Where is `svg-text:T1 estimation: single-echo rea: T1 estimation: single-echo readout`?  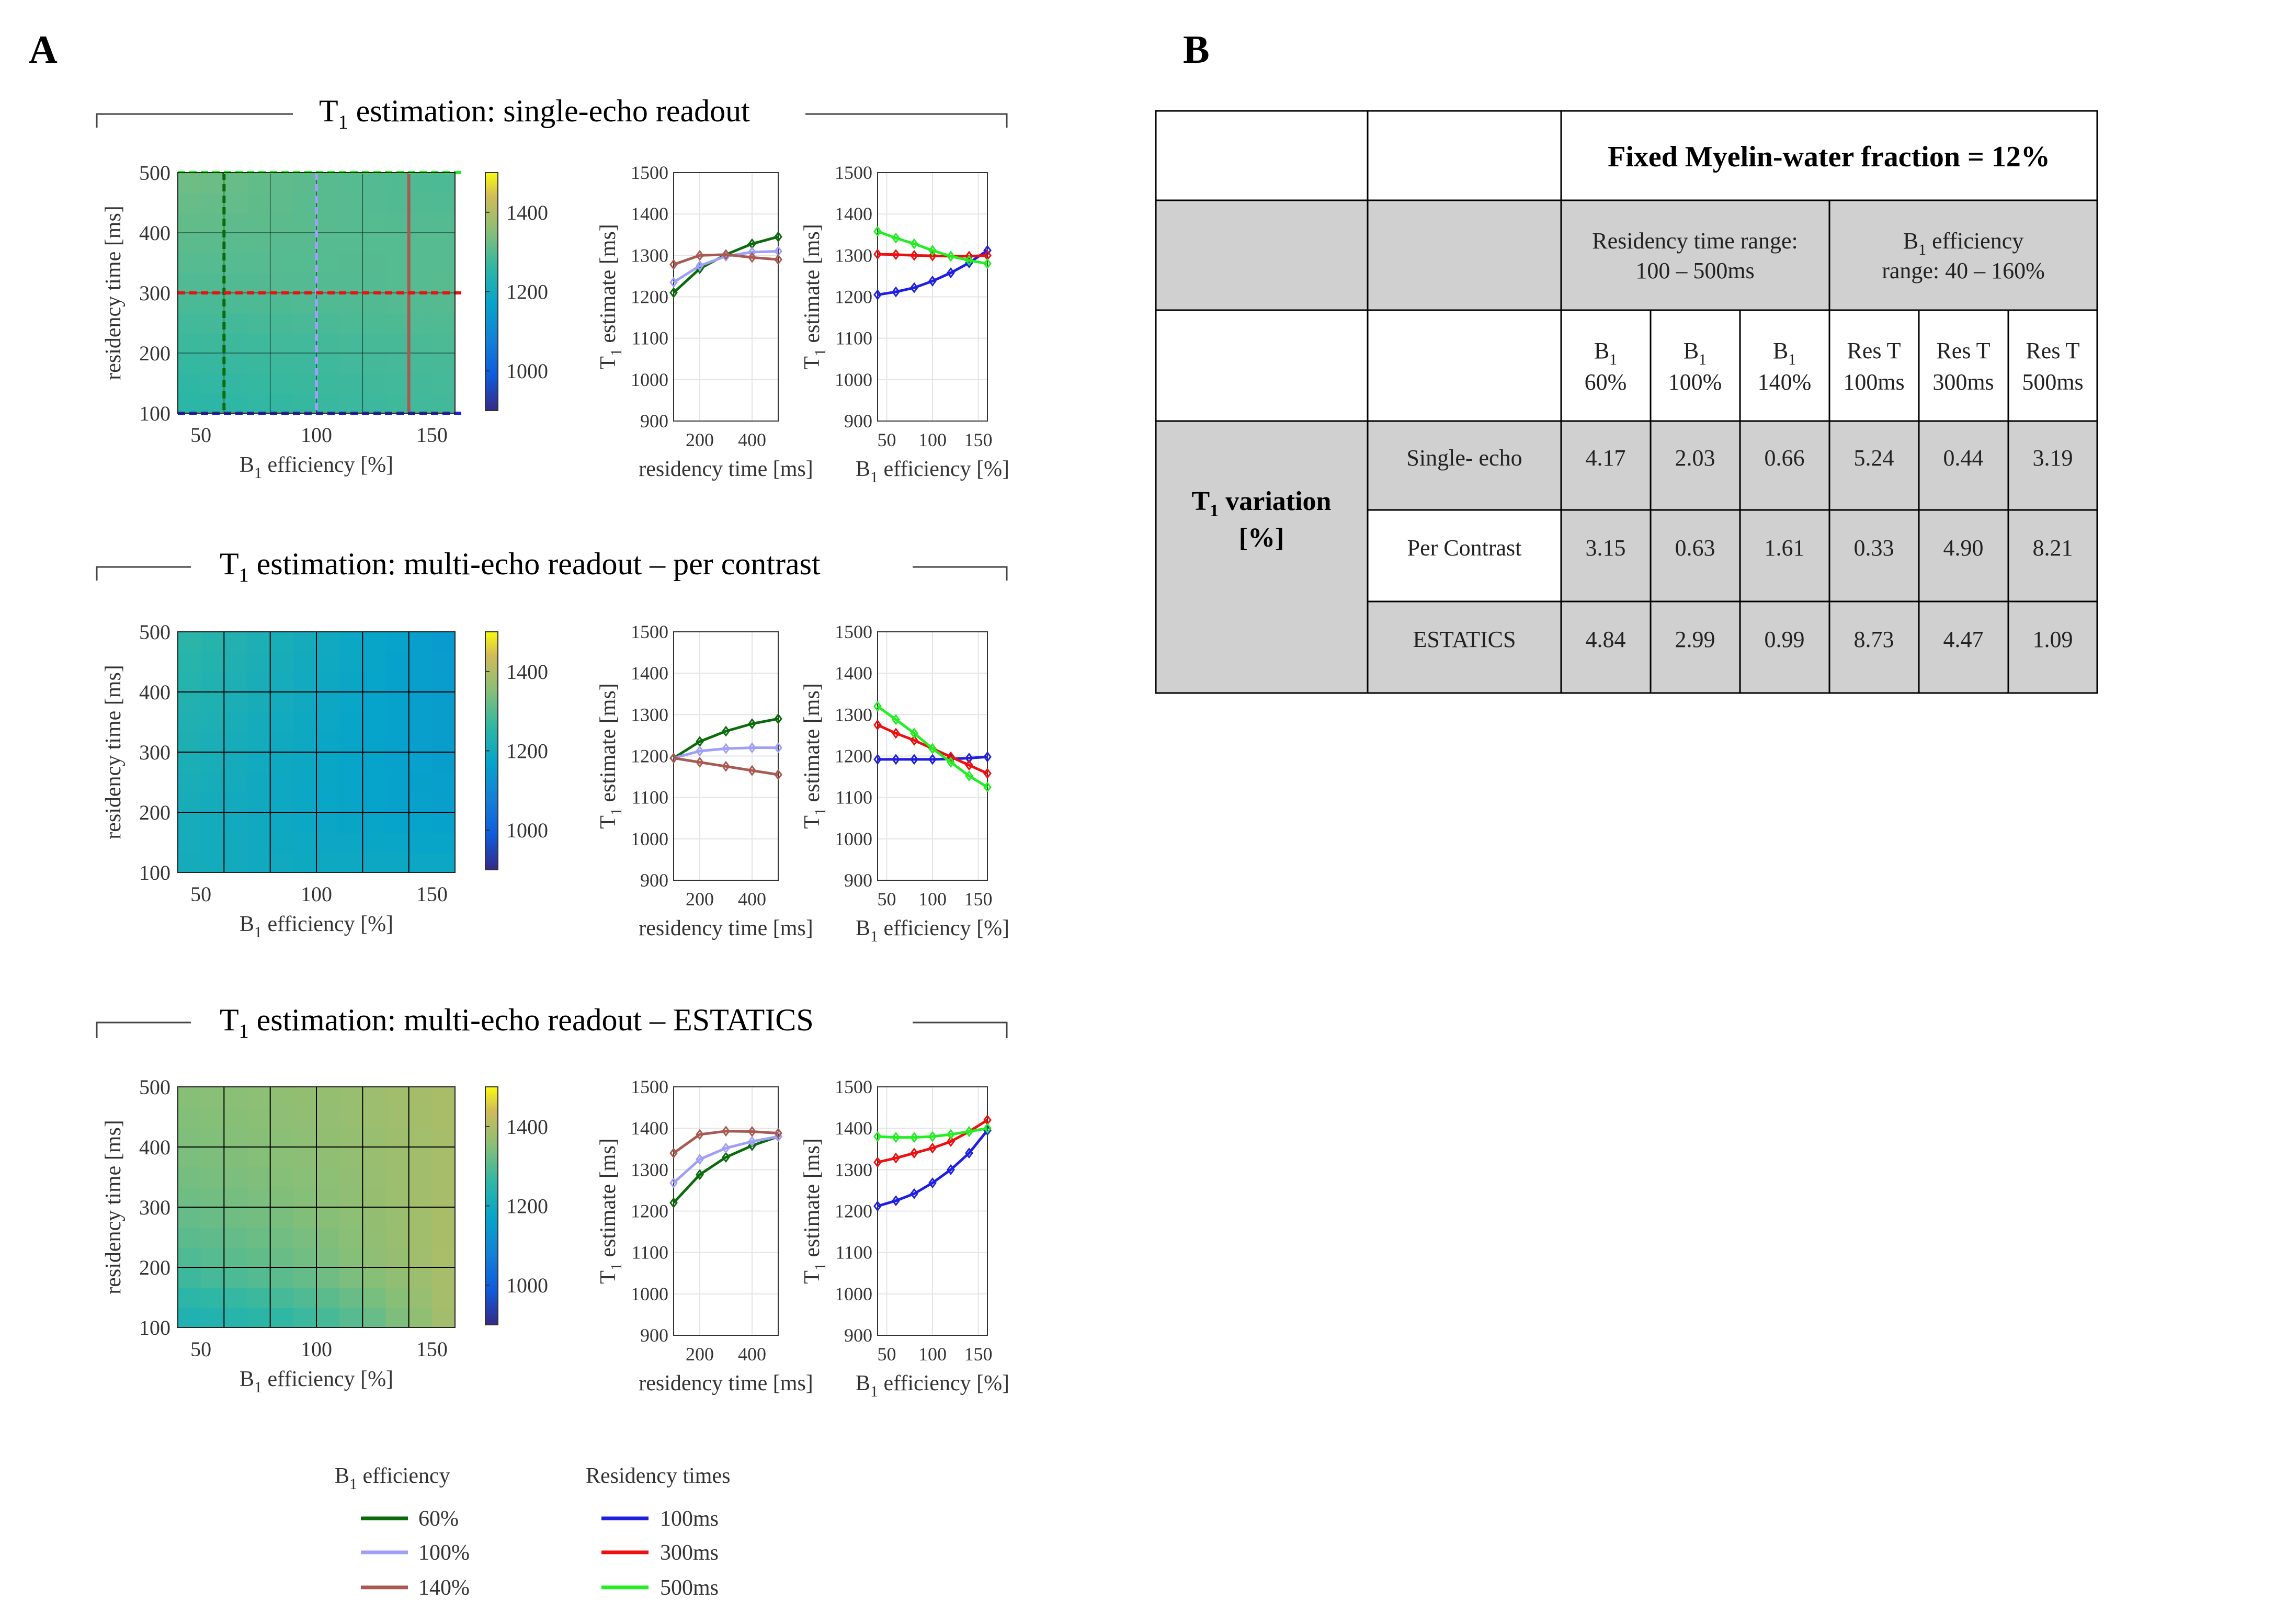 svg-text:T1 estimation: single-echo rea: T1 estimation: single-echo readout is located at coordinates (535, 113).